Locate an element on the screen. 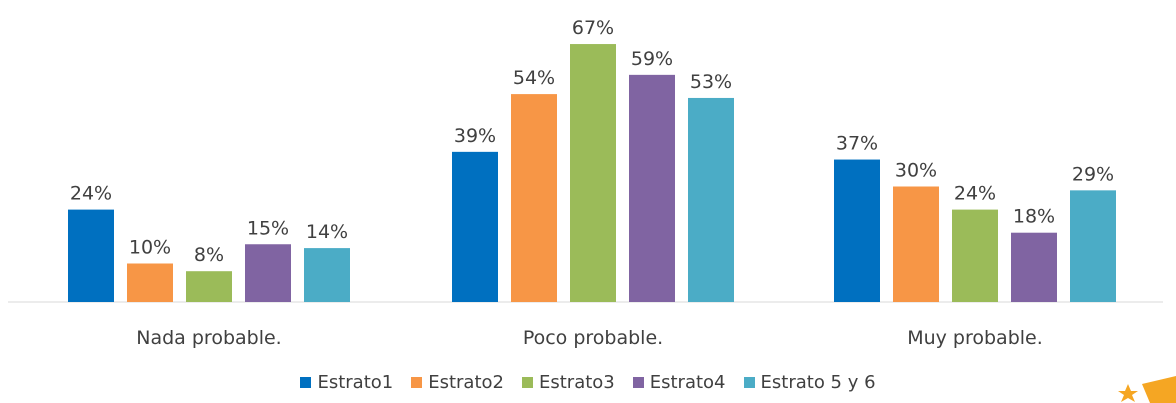 This screenshot has height=403, width=1176. data-label: 14% is located at coordinates (327, 232).